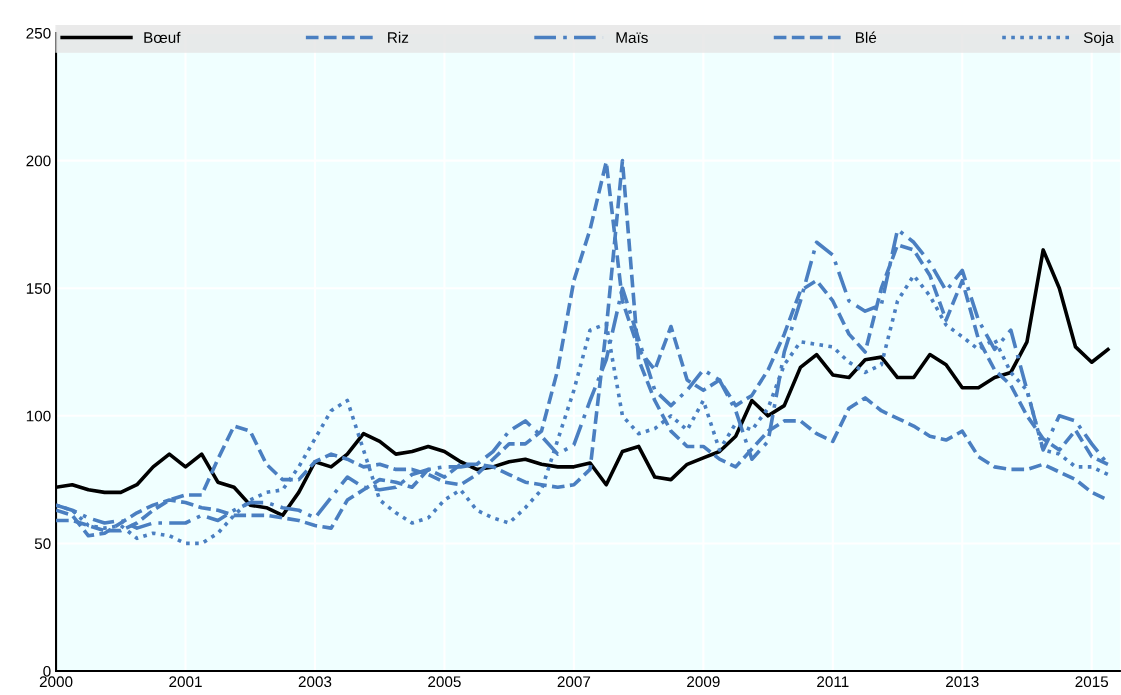 This screenshot has width=1121, height=695. Describe the element at coordinates (1092, 682) in the screenshot. I see `x-tick-label: 2015` at that location.